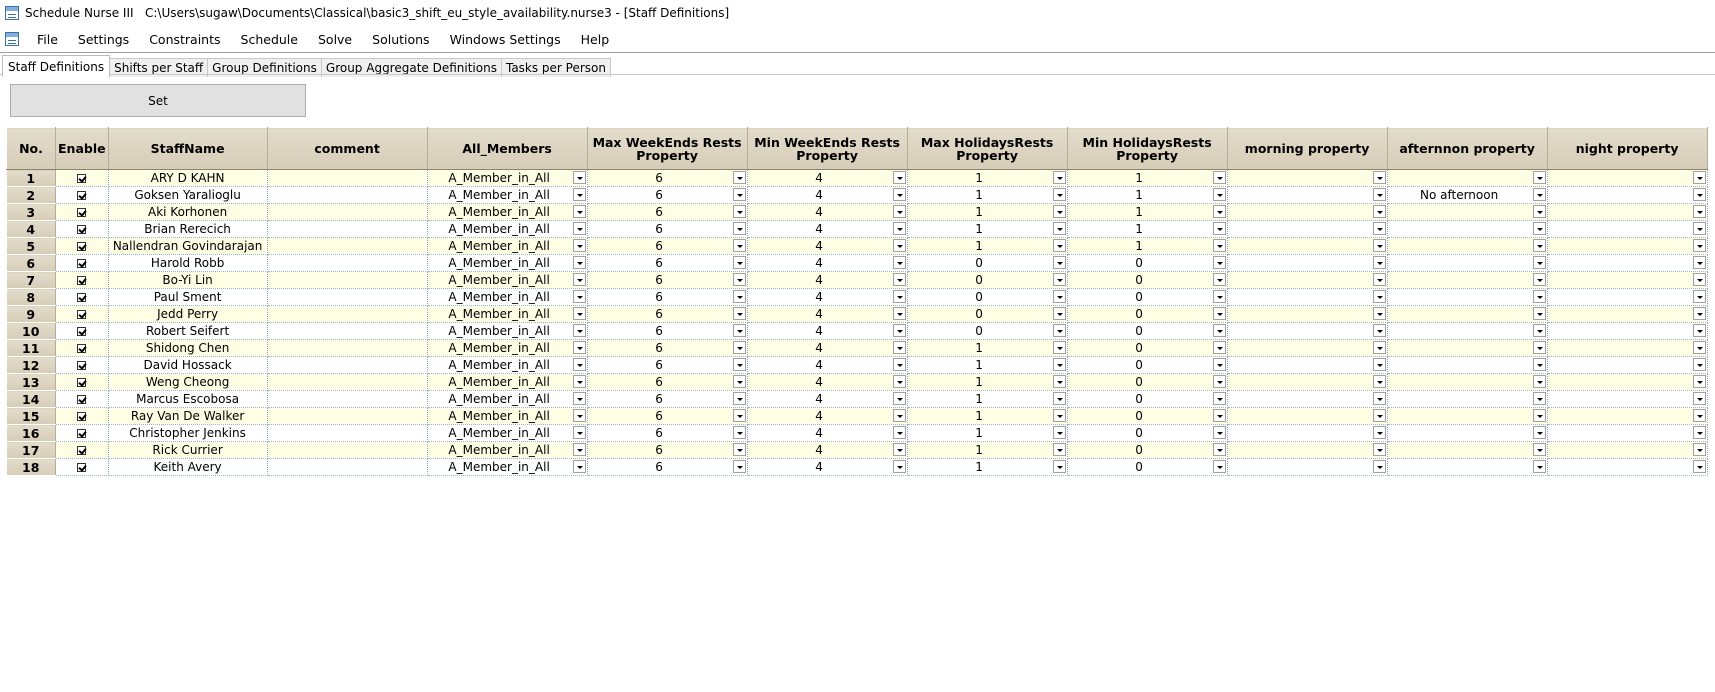  Describe the element at coordinates (188, 246) in the screenshot. I see `staff-name-cell: Nallendran Govindarajan` at that location.